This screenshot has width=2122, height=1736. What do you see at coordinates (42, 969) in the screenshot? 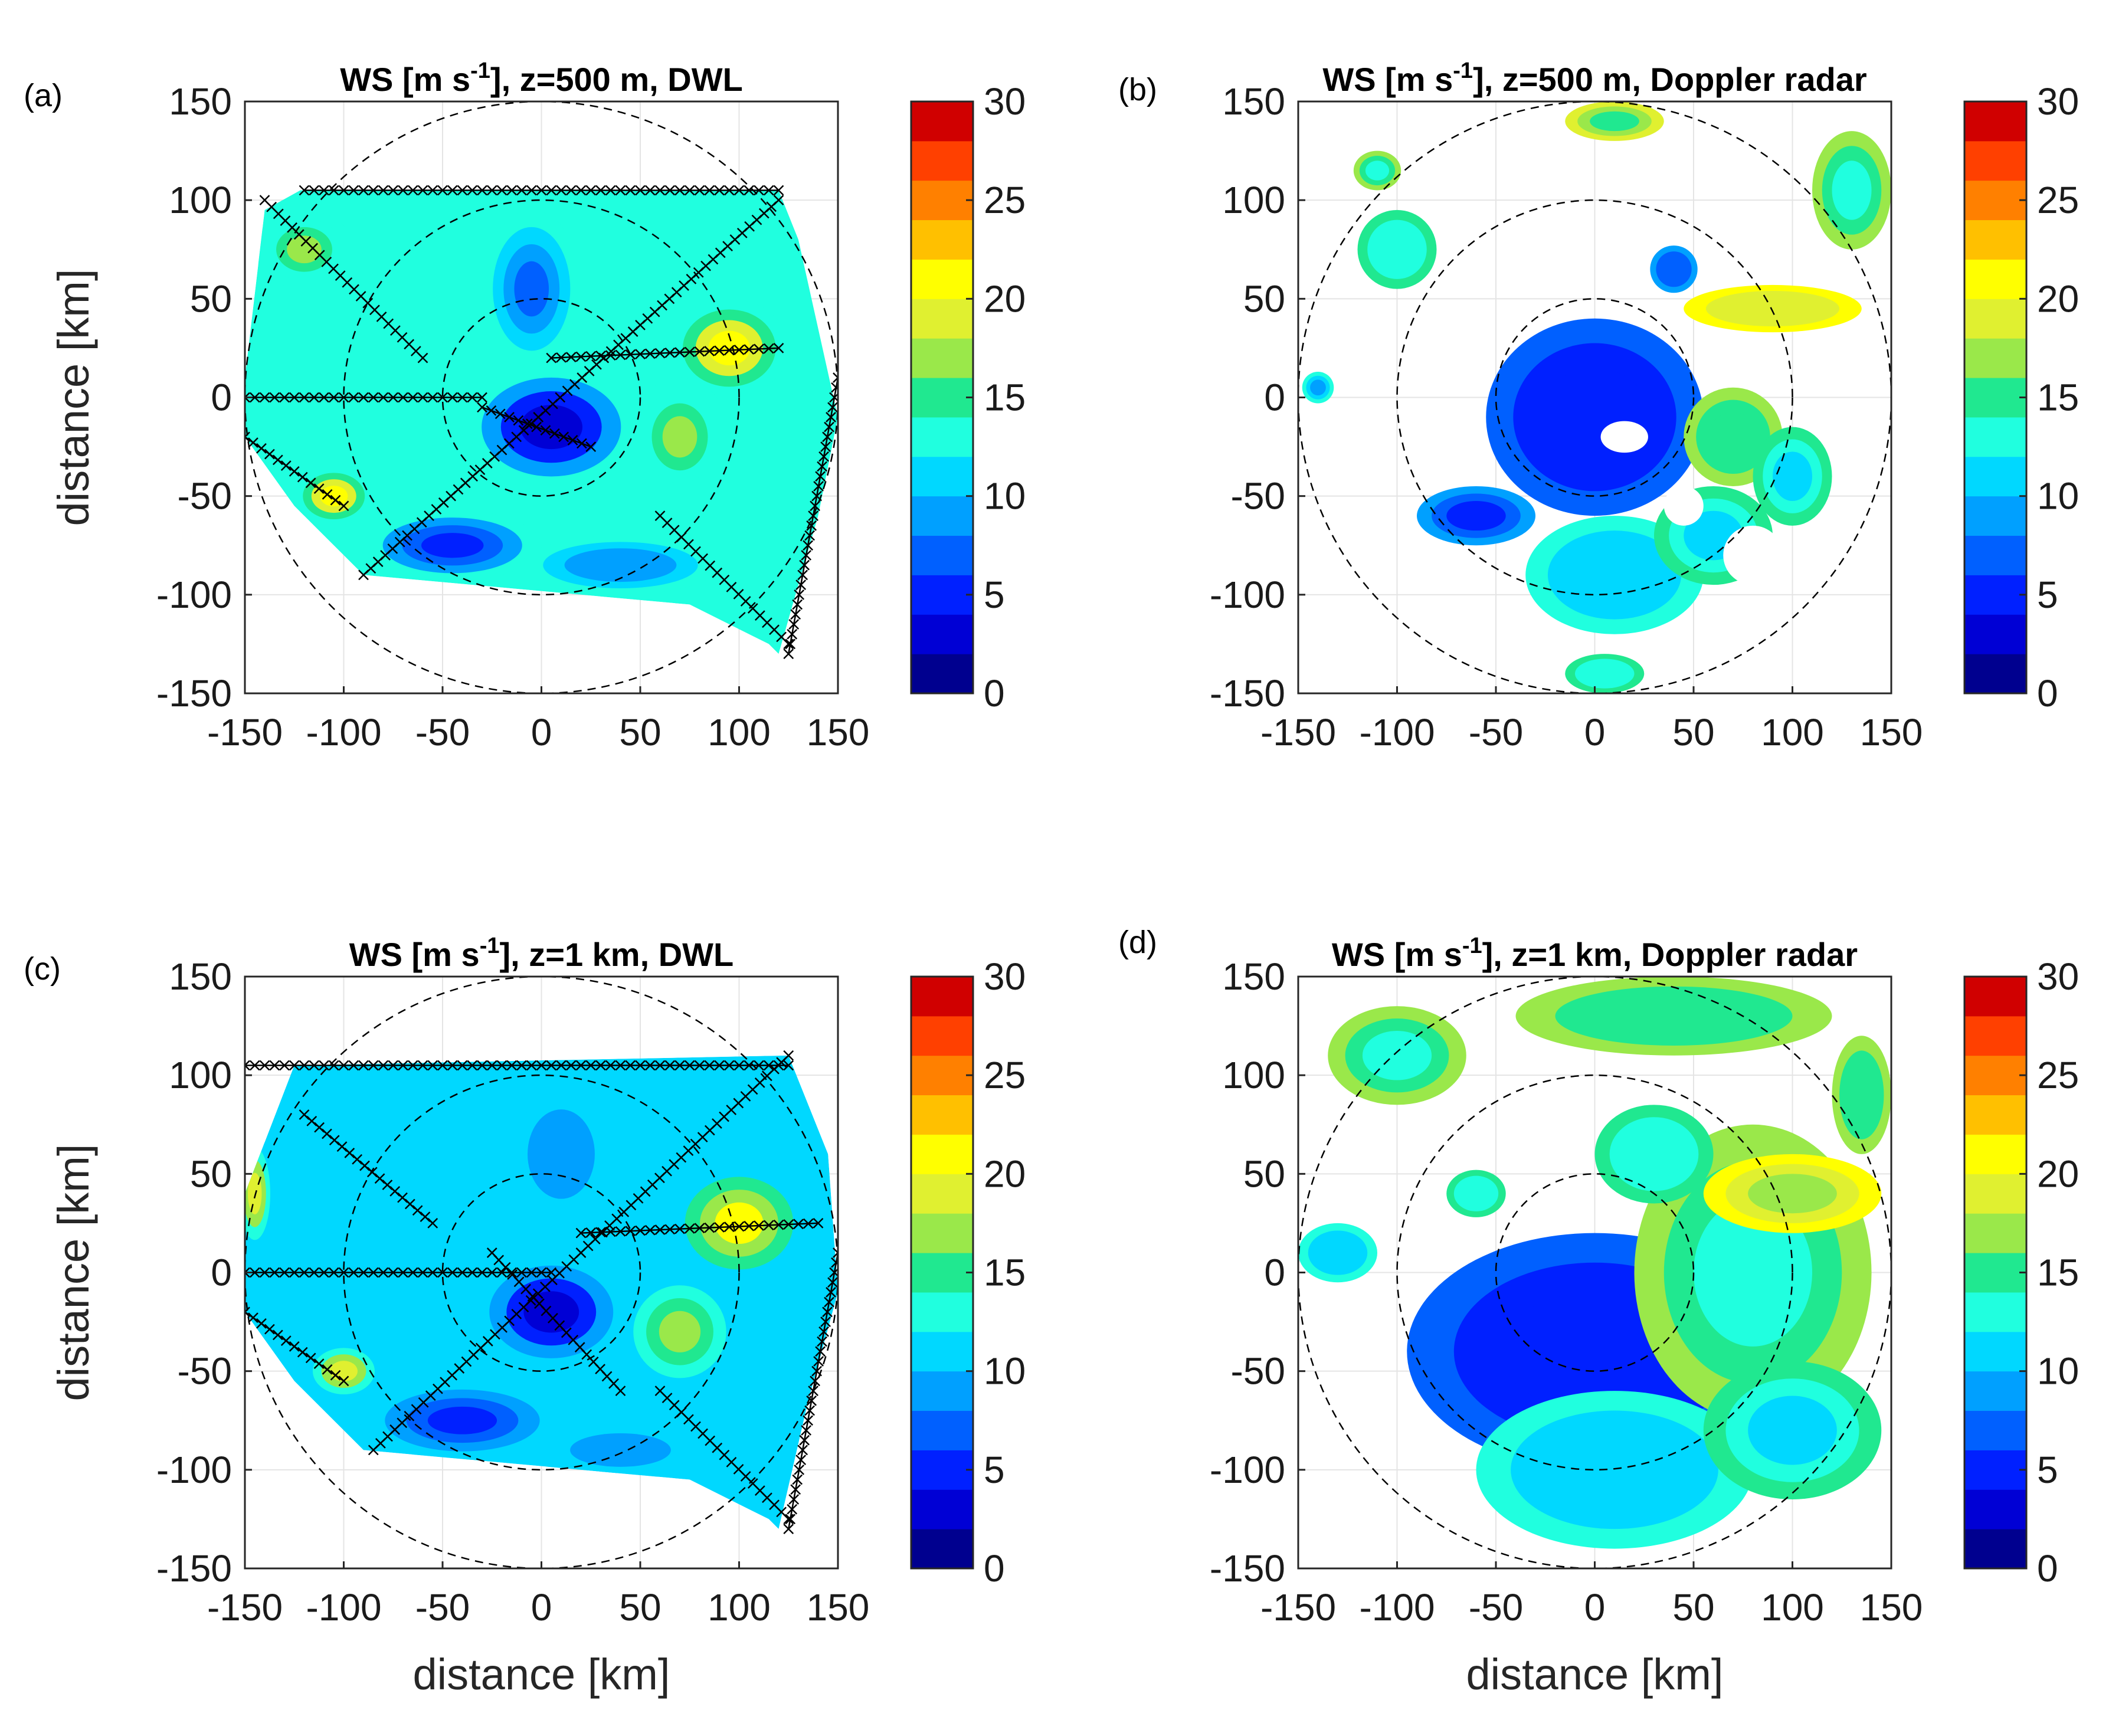
I see `panel-letter: (c)` at bounding box center [42, 969].